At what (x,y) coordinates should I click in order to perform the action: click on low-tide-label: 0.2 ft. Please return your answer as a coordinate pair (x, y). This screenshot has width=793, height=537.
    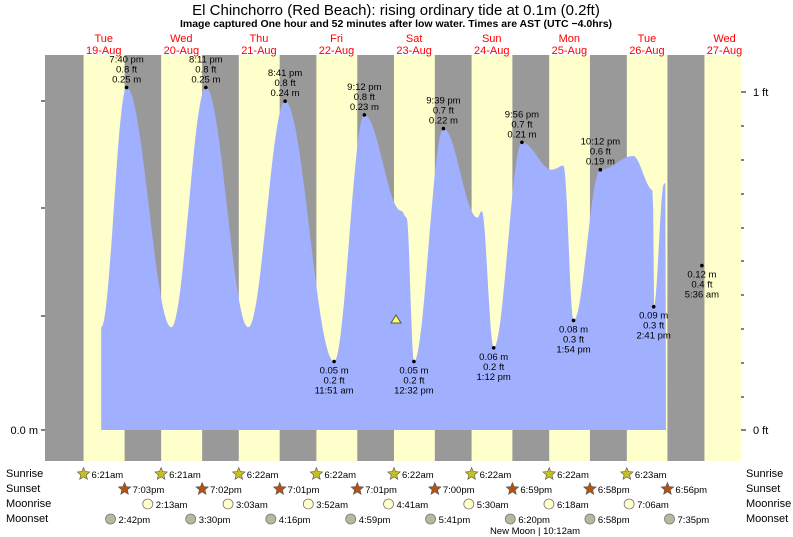
    Looking at the image, I should click on (493, 367).